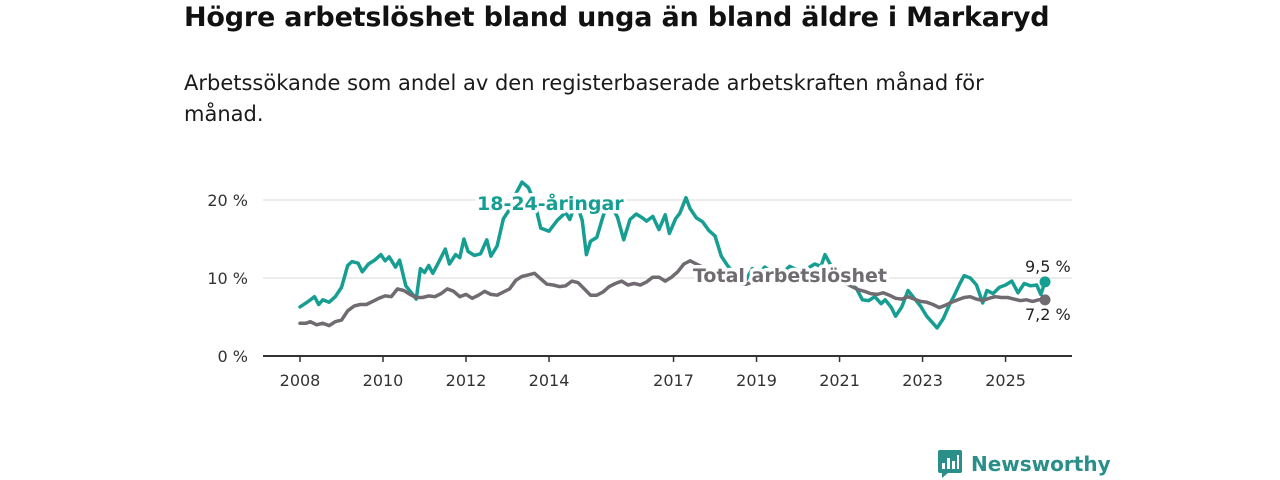  Describe the element at coordinates (1045, 282) in the screenshot. I see `series-endpoint-youth` at that location.